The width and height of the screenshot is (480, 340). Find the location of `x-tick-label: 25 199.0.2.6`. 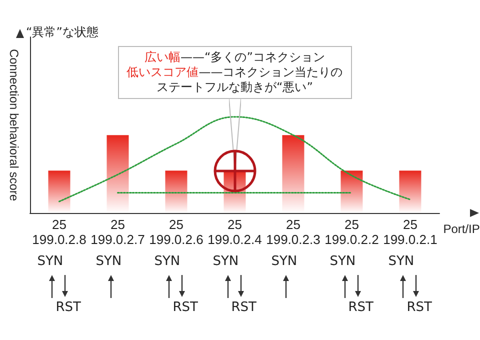

x-tick-label: 25 199.0.2.6 is located at coordinates (176, 232).